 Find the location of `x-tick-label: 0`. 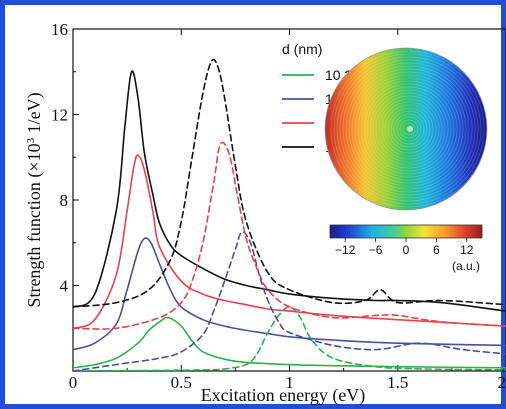

x-tick-label: 0 is located at coordinates (73, 382).